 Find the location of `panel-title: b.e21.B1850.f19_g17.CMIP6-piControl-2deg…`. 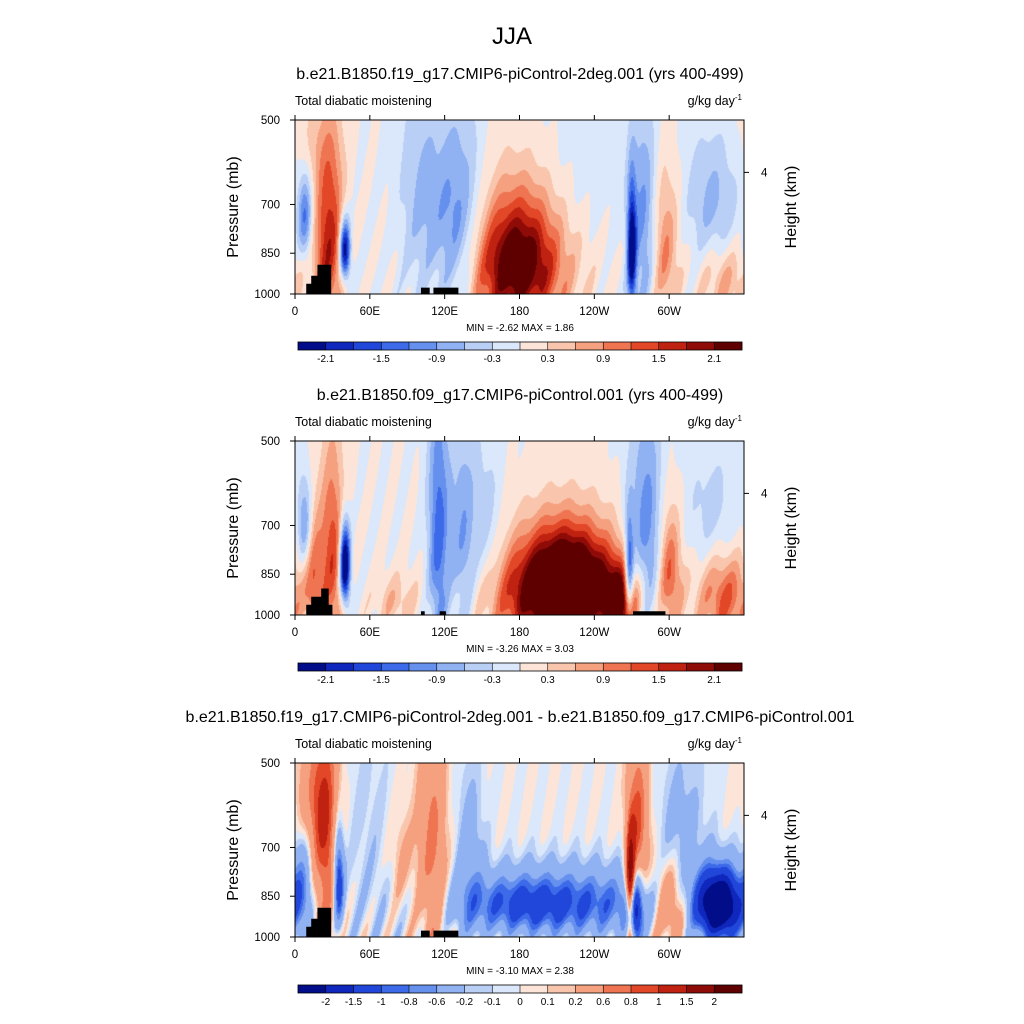

panel-title: b.e21.B1850.f19_g17.CMIP6-piControl-2deg… is located at coordinates (520, 717).